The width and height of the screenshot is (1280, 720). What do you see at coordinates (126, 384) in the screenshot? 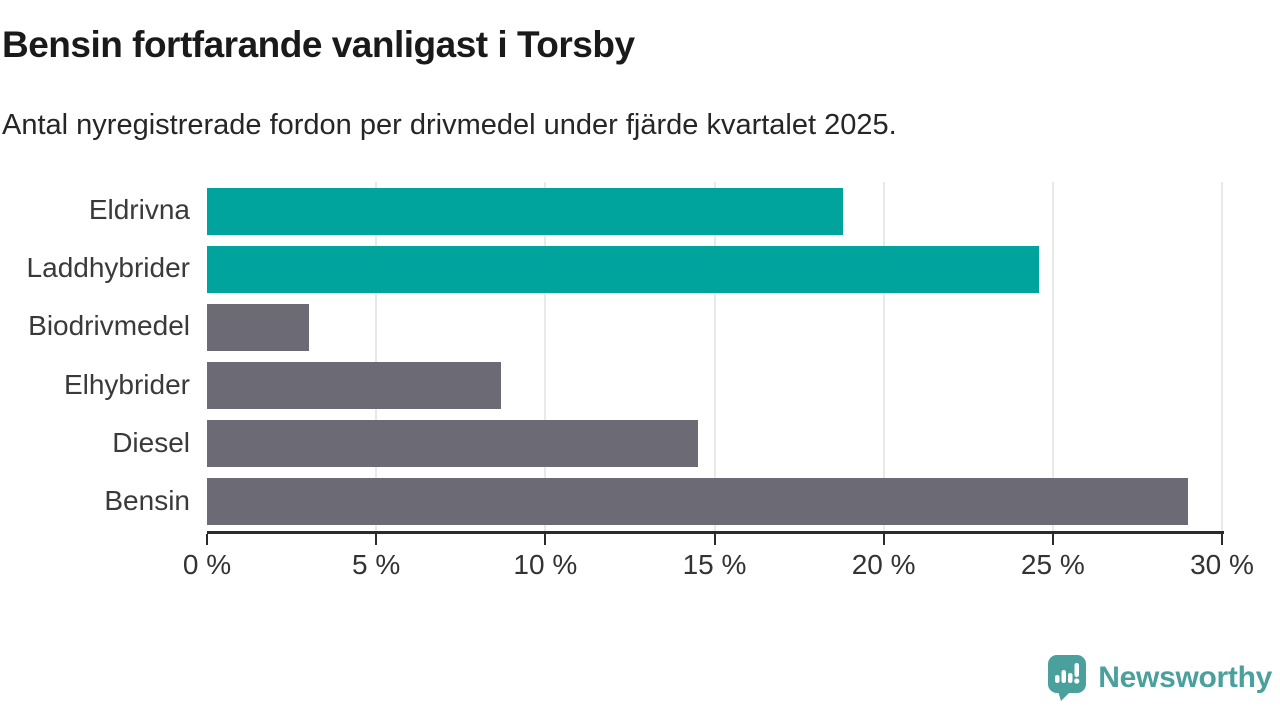
I see `category-label-elhybrider: Elhybrider` at bounding box center [126, 384].